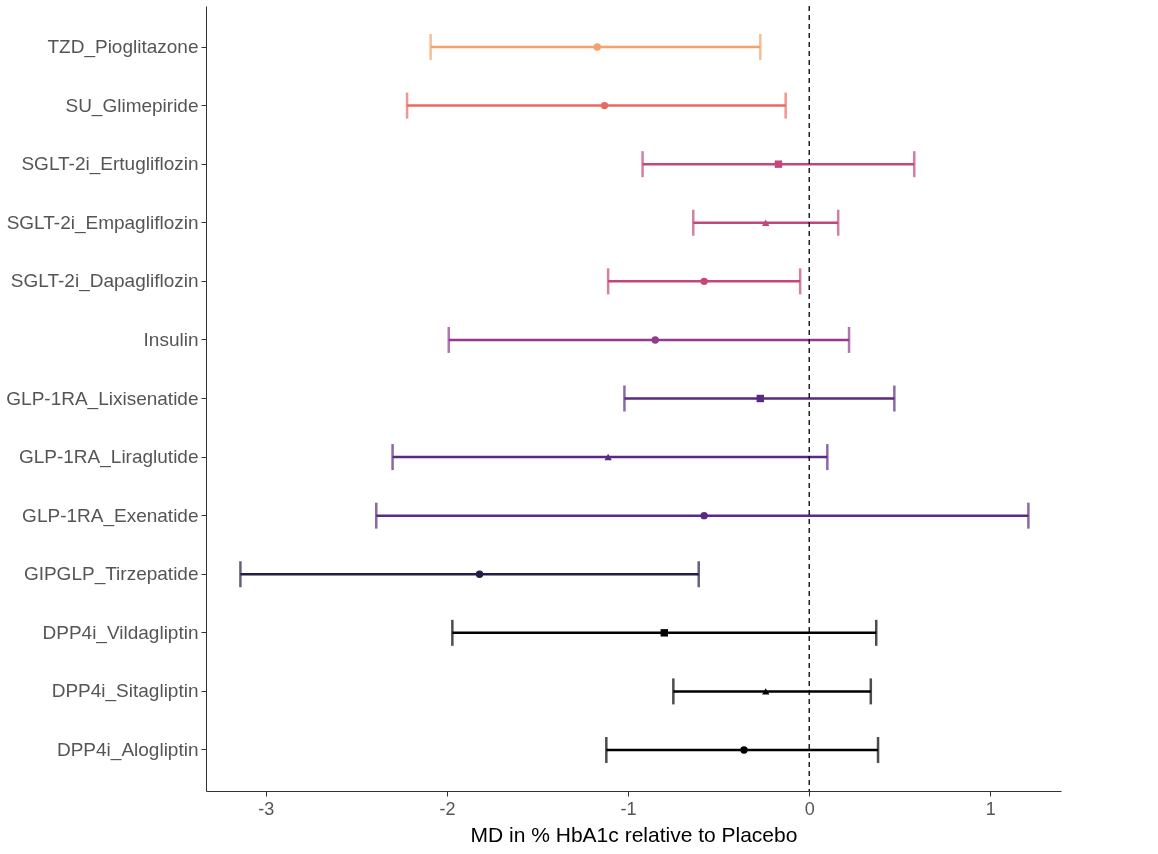 The width and height of the screenshot is (1158, 854). Describe the element at coordinates (102, 398) in the screenshot. I see `y-tick-label: GLP-1RA_Lixisenatide` at that location.